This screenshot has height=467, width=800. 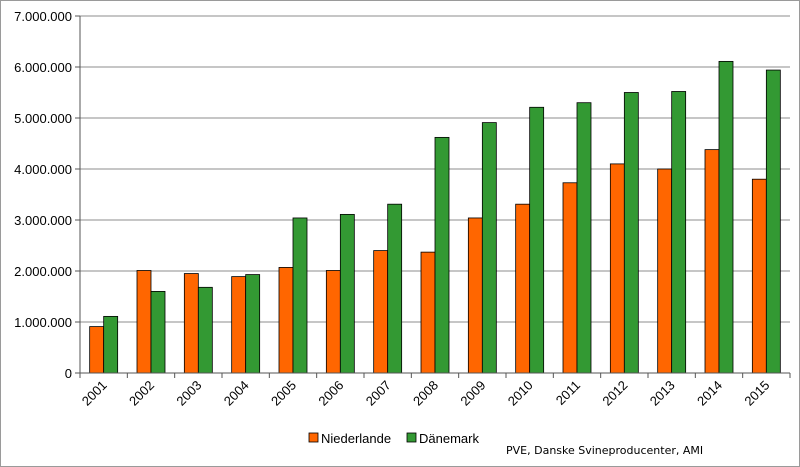 I want to click on y-tick-label: 0, so click(x=68, y=373).